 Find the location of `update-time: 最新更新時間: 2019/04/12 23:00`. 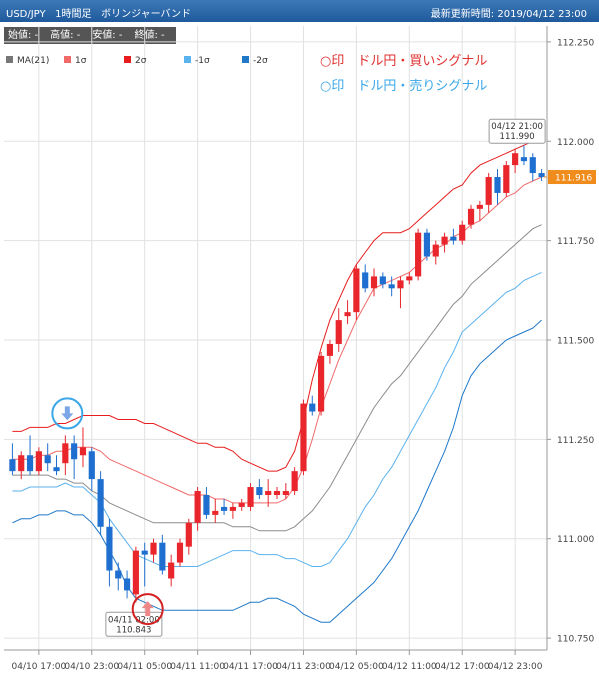

update-time: 最新更新時間: 2019/04/12 23:00 is located at coordinates (509, 12).